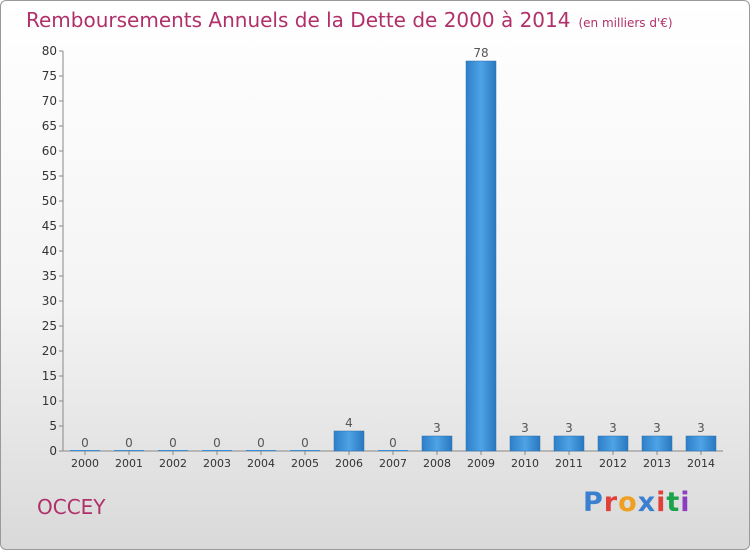  I want to click on x-tick-label: 2006, so click(349, 463).